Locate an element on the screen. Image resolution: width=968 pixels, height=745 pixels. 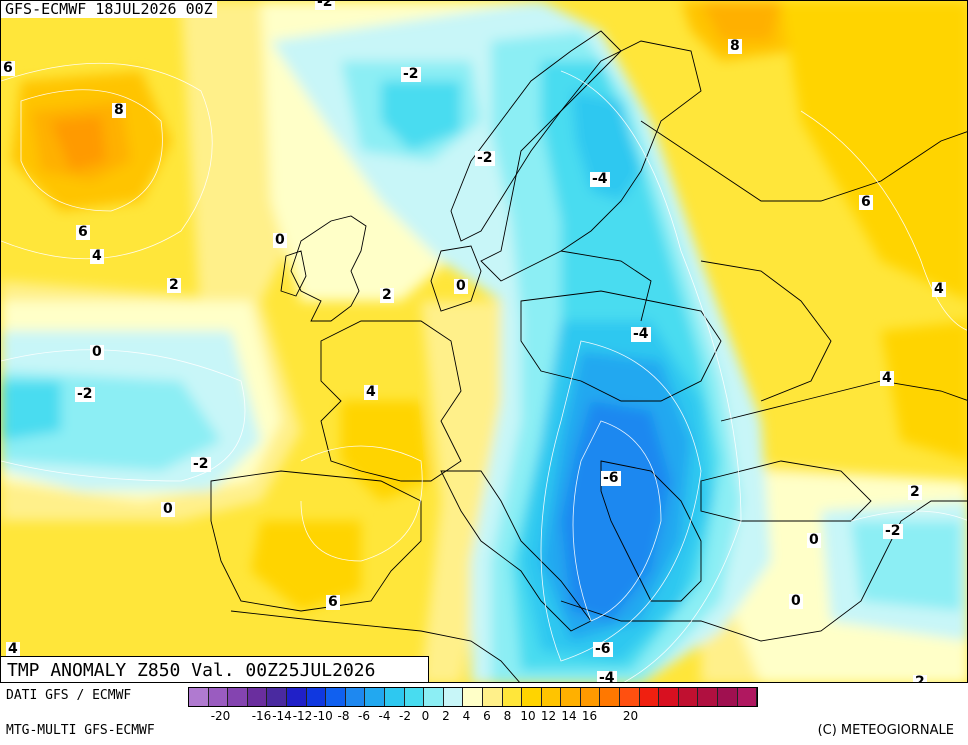
scale-tick-label: 8 is located at coordinates (507, 716).